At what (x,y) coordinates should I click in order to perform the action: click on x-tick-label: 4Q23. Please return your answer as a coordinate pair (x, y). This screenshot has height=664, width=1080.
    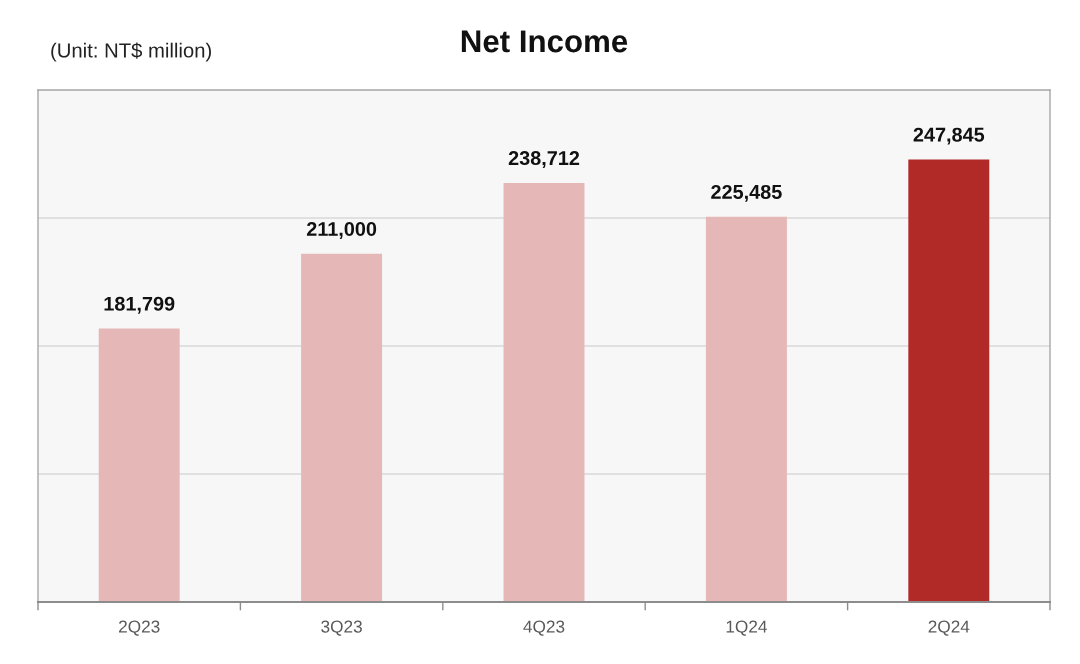
    Looking at the image, I should click on (544, 628).